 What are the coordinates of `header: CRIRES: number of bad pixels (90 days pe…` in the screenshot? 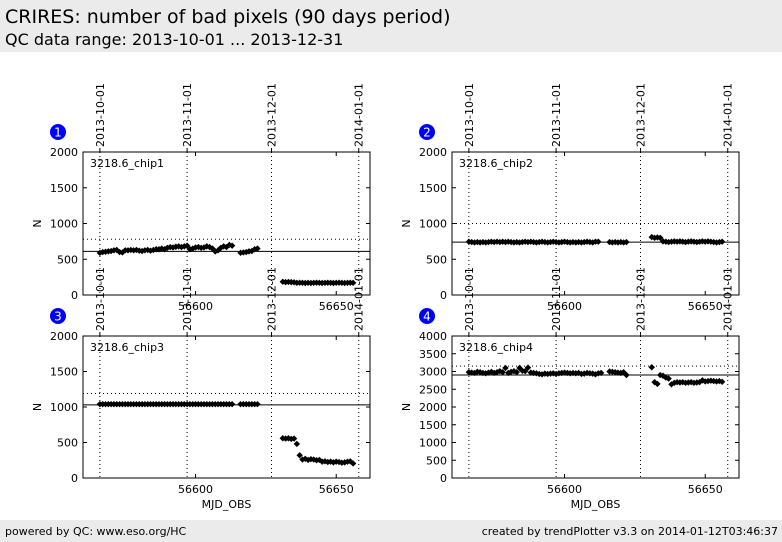 It's located at (391, 26).